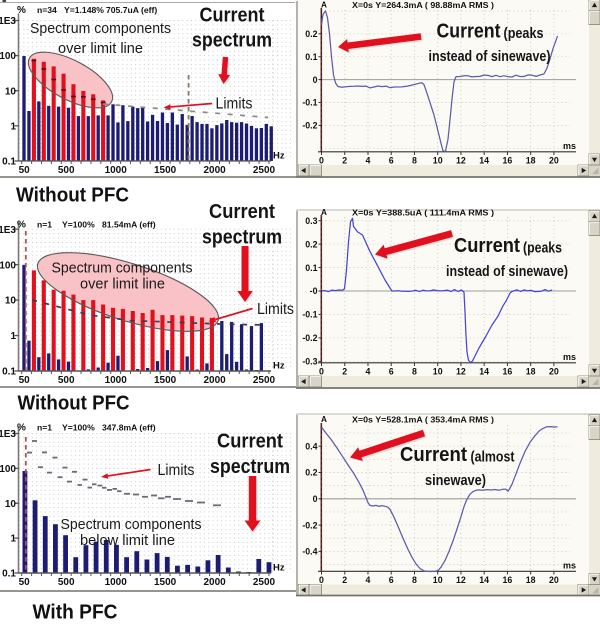 This screenshot has height=627, width=600. I want to click on svg-text: 16, so click(508, 160).